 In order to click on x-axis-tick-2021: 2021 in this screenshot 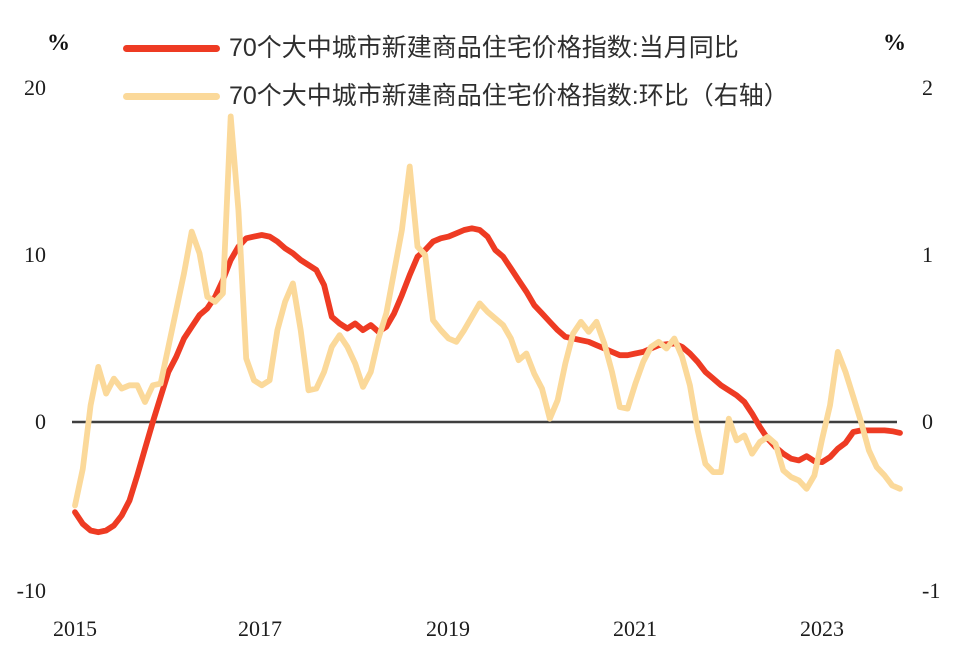, I will do `click(635, 628)`.